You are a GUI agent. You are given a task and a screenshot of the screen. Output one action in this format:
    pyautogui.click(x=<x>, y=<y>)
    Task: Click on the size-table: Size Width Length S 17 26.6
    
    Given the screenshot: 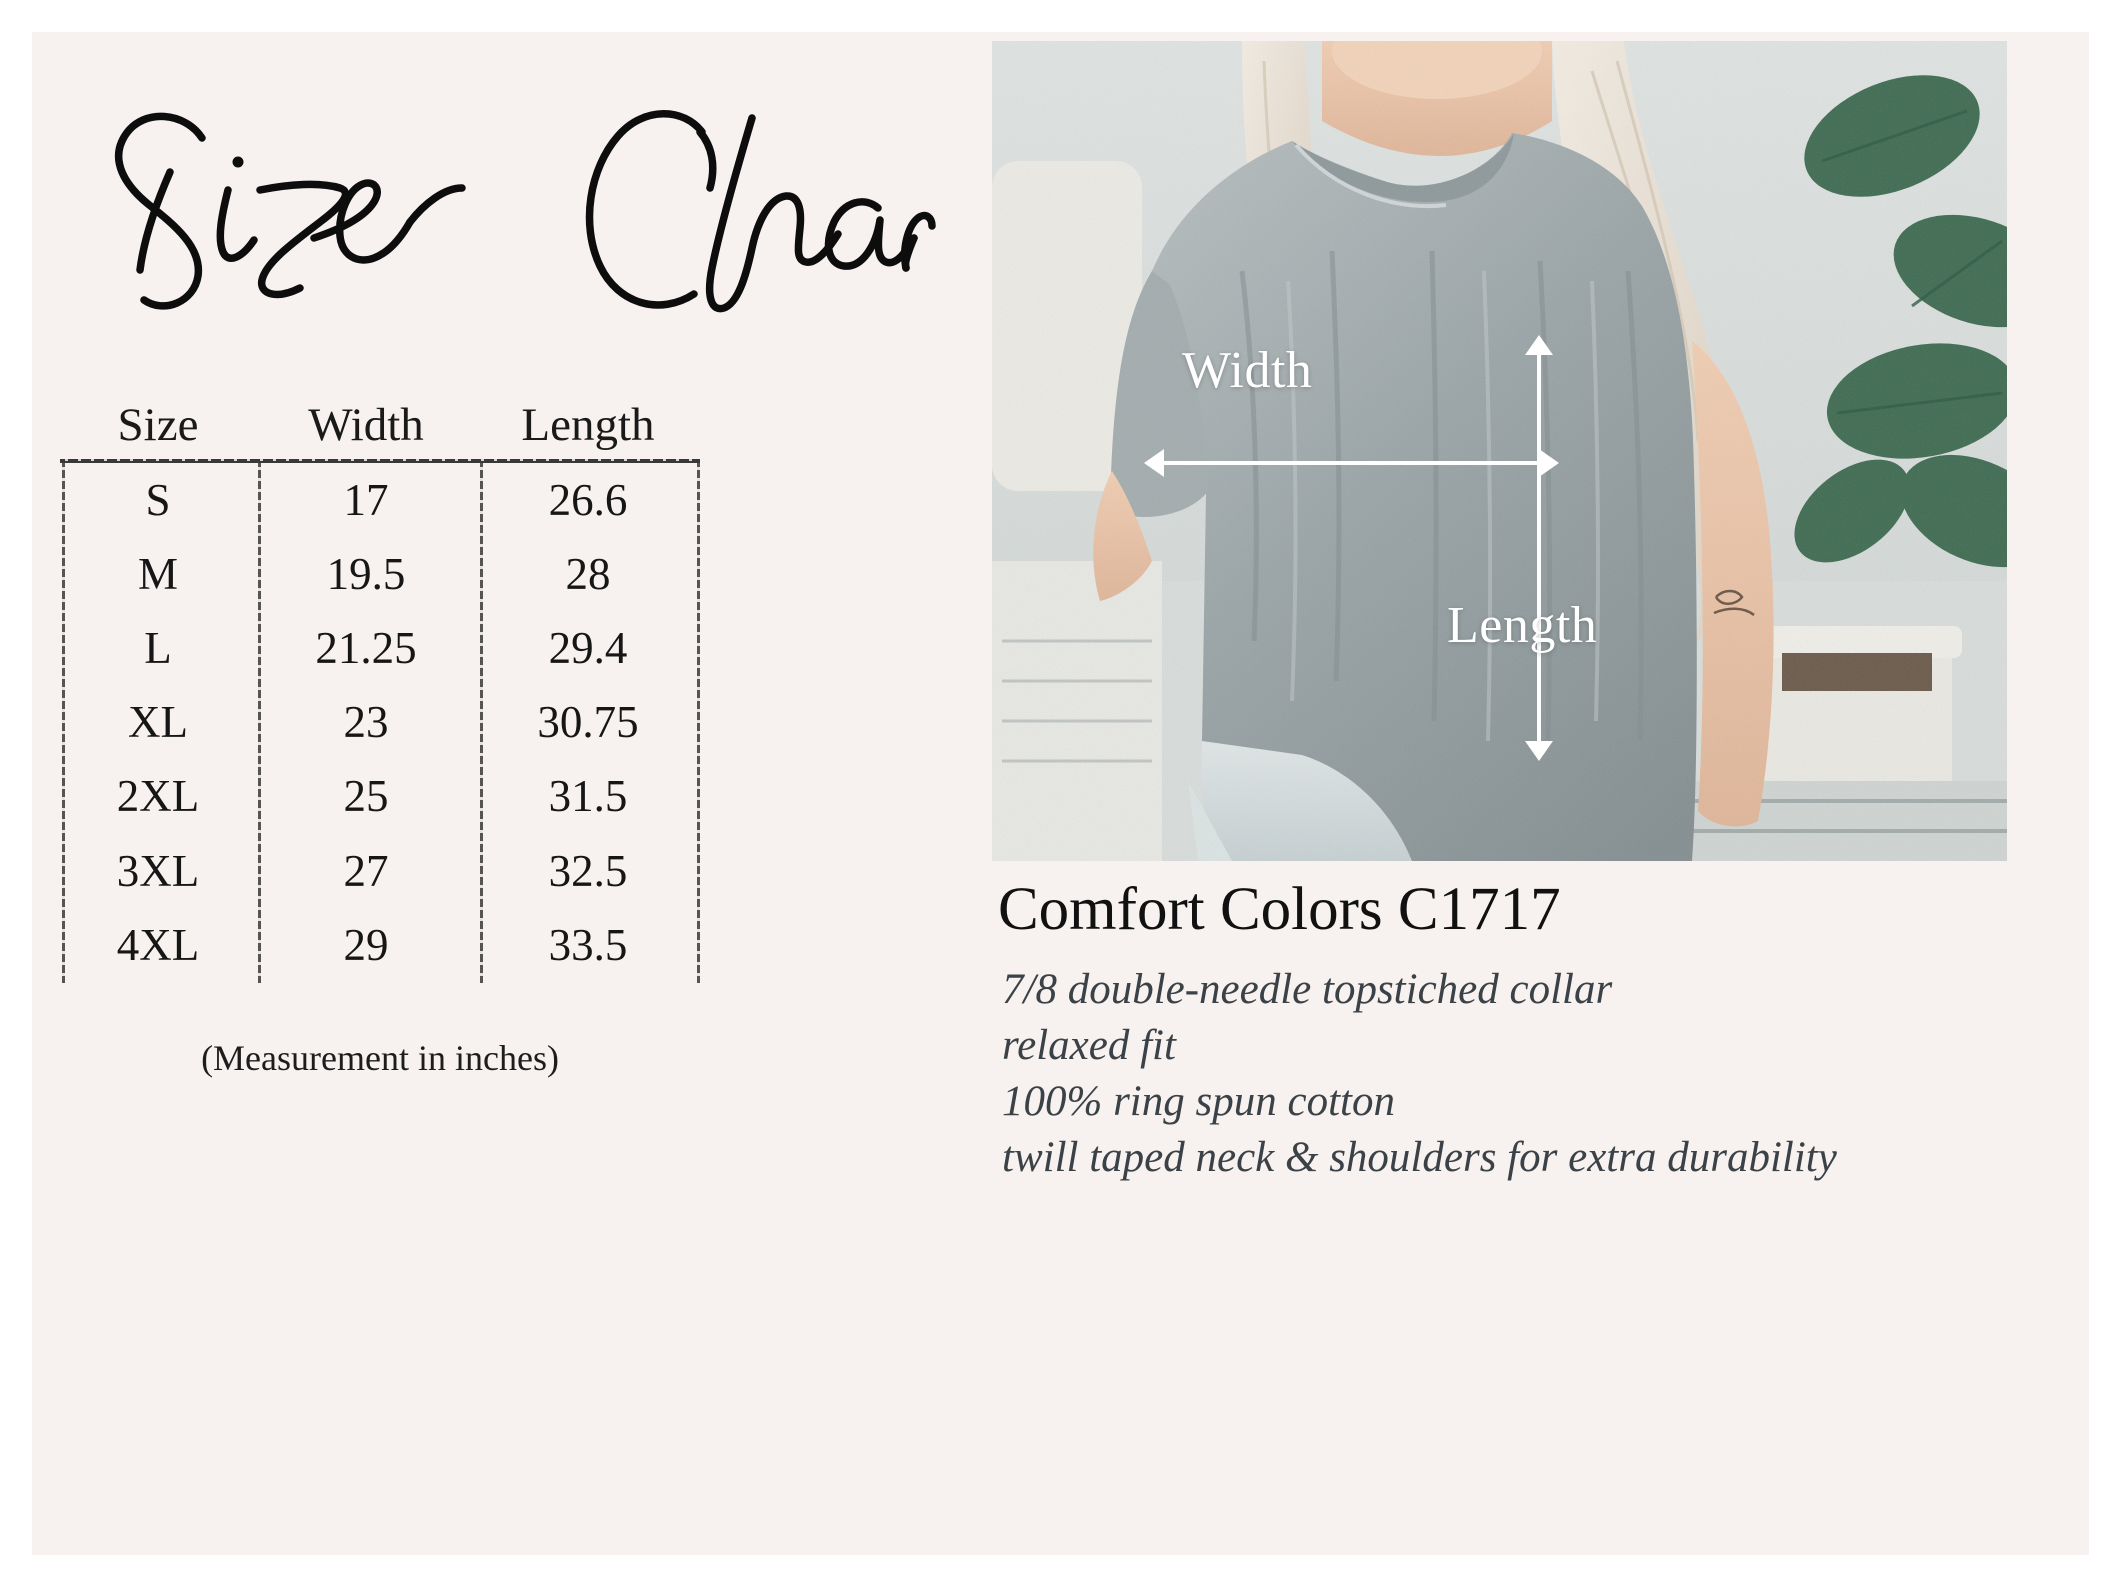 What is the action you would take?
    pyautogui.click(x=380, y=687)
    